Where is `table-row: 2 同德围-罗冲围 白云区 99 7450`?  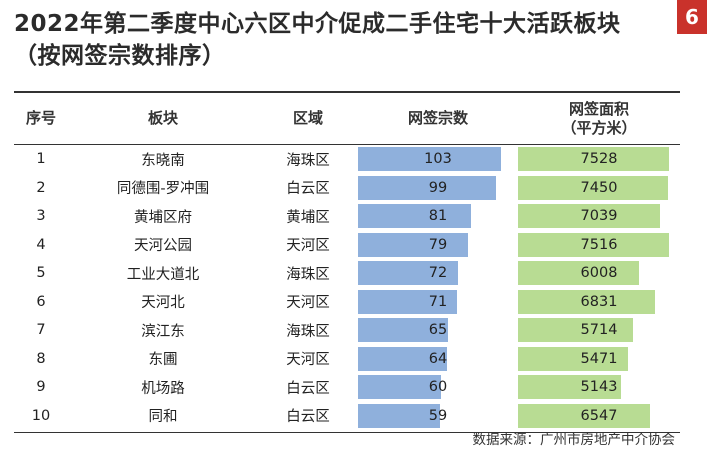
table-row: 2 同德围-罗冲围 白云区 99 7450 is located at coordinates (347, 188).